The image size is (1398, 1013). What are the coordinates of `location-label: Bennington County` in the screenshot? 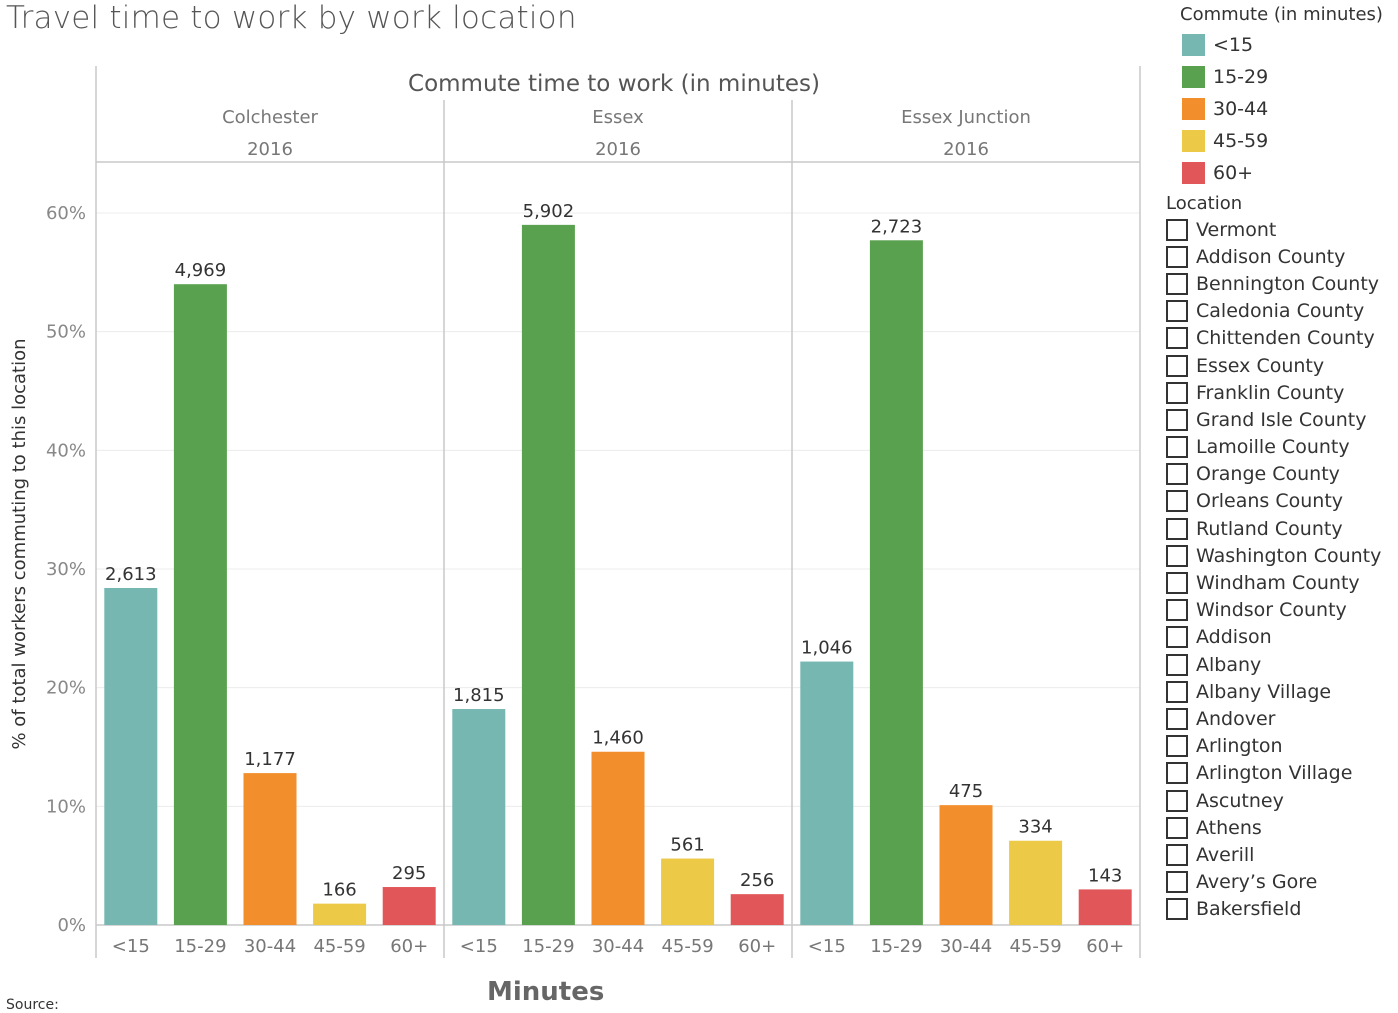 It's located at (1288, 283).